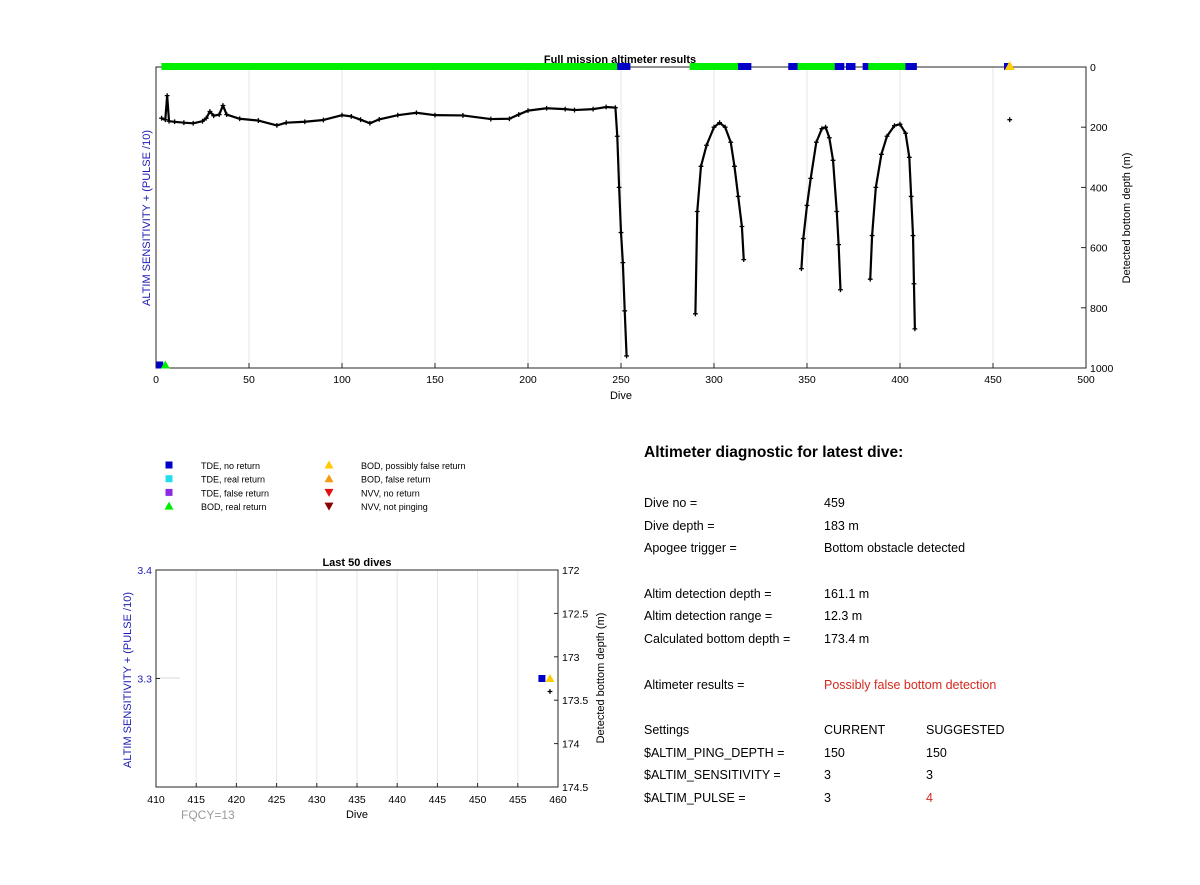  I want to click on results-label: Altimeter results =, so click(694, 684).